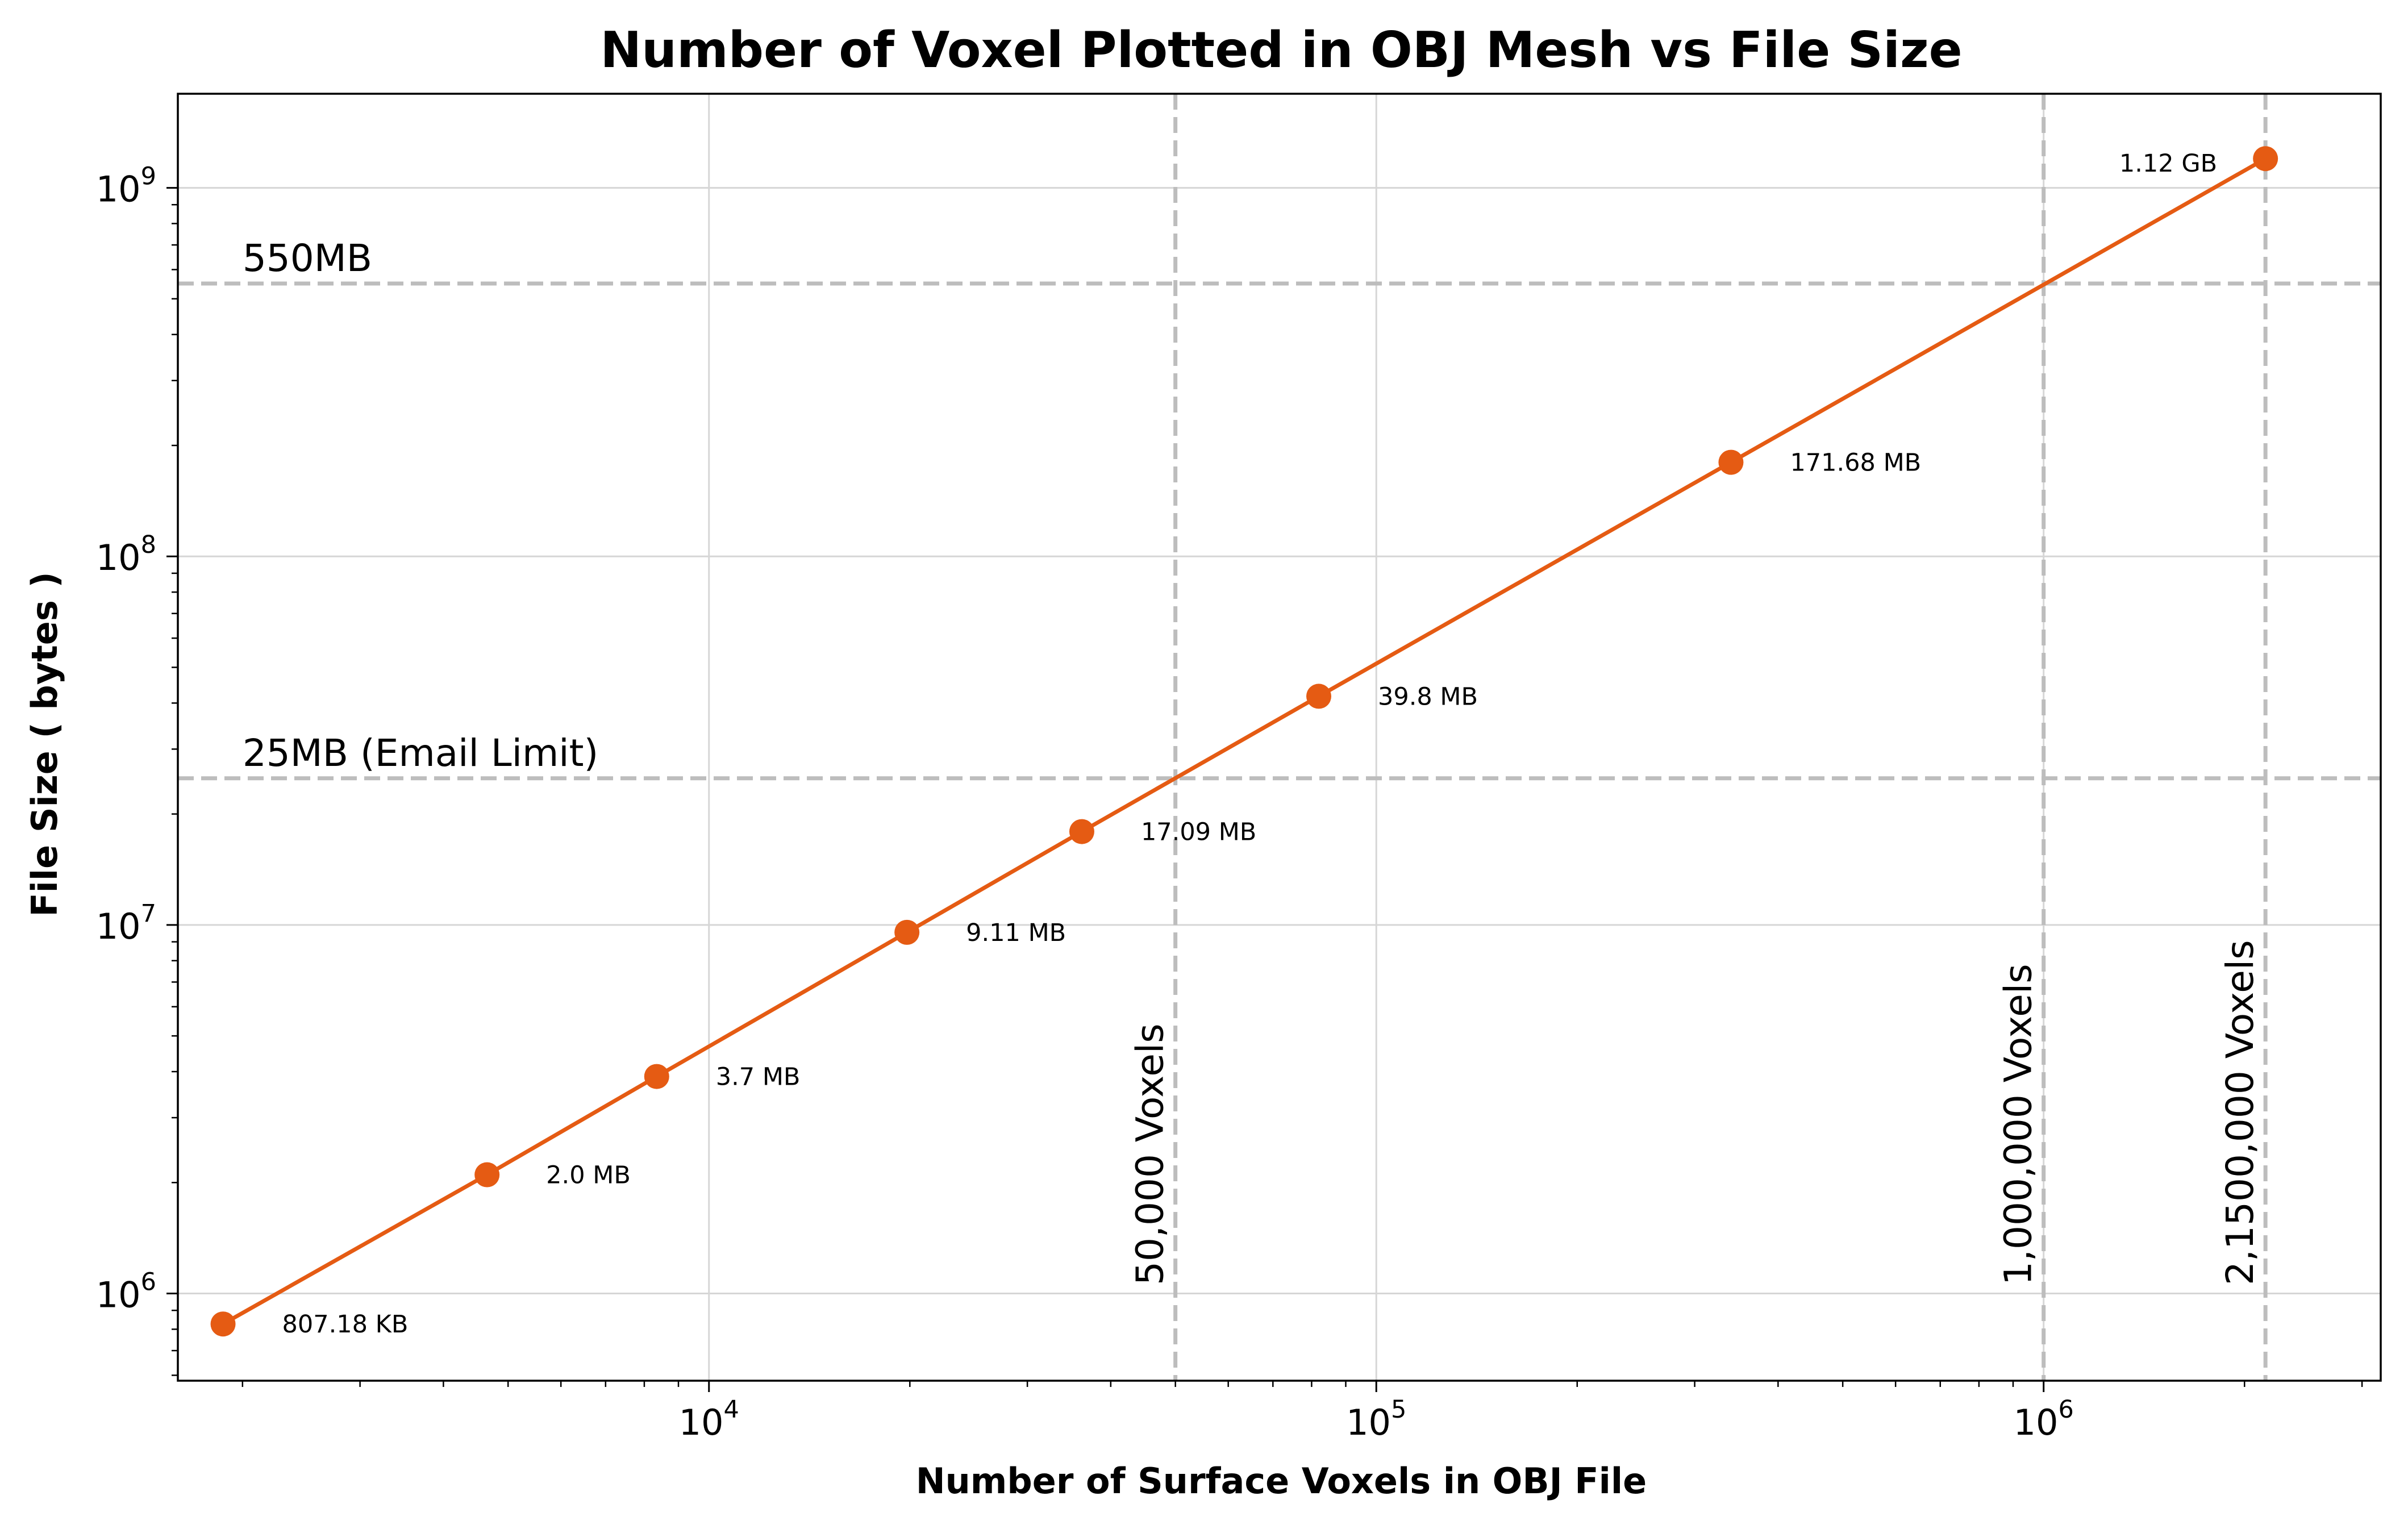  Describe the element at coordinates (2018, 1124) in the screenshot. I see `vertical-reference-label: 1,000,000 Voxels` at that location.